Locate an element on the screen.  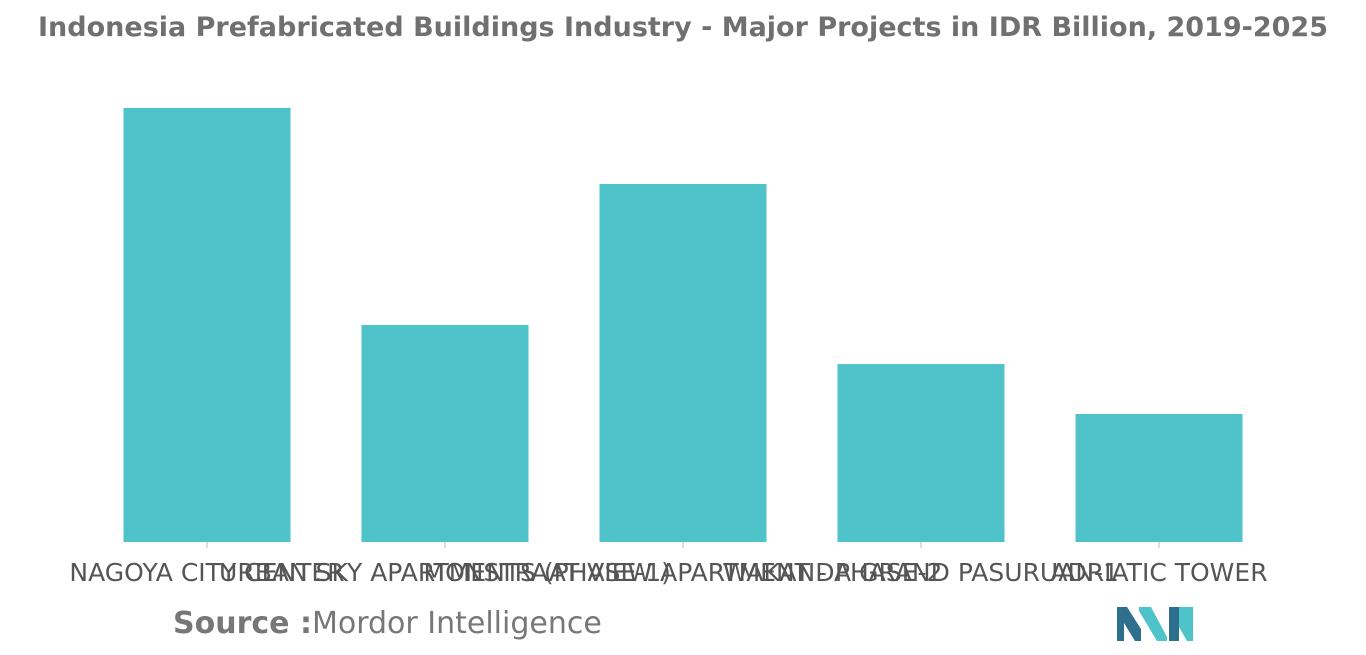
x-tick-label: WAKANDA GRAND PASURUAN-1 is located at coordinates (921, 572).